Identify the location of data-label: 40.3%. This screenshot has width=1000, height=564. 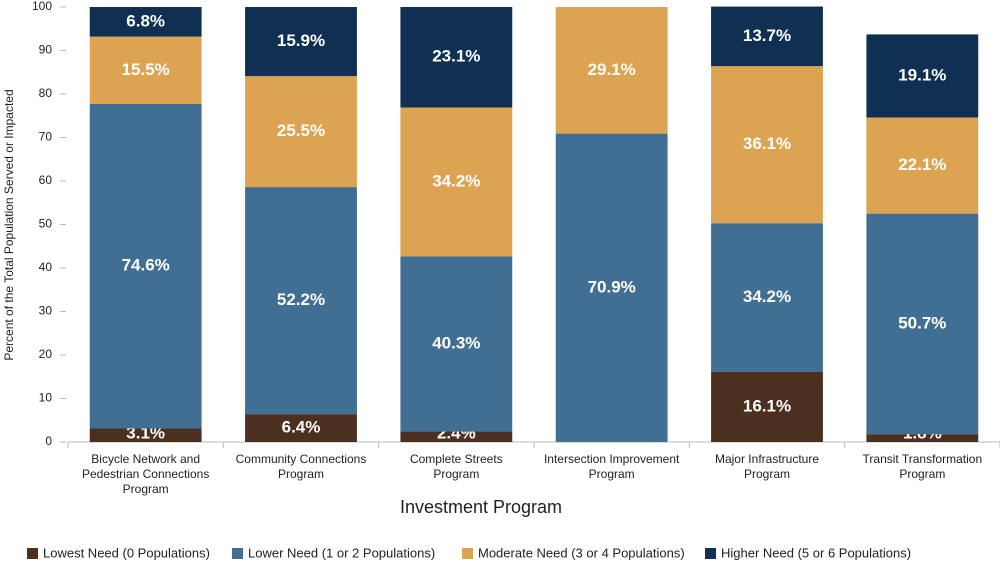
(456, 342).